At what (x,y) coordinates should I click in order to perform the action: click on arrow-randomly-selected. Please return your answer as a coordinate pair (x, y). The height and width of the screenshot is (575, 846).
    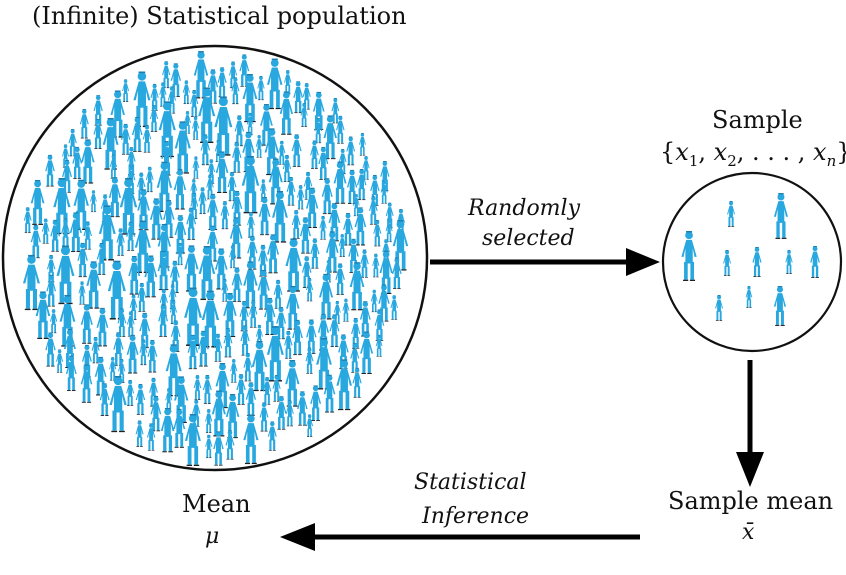
    Looking at the image, I should click on (545, 262).